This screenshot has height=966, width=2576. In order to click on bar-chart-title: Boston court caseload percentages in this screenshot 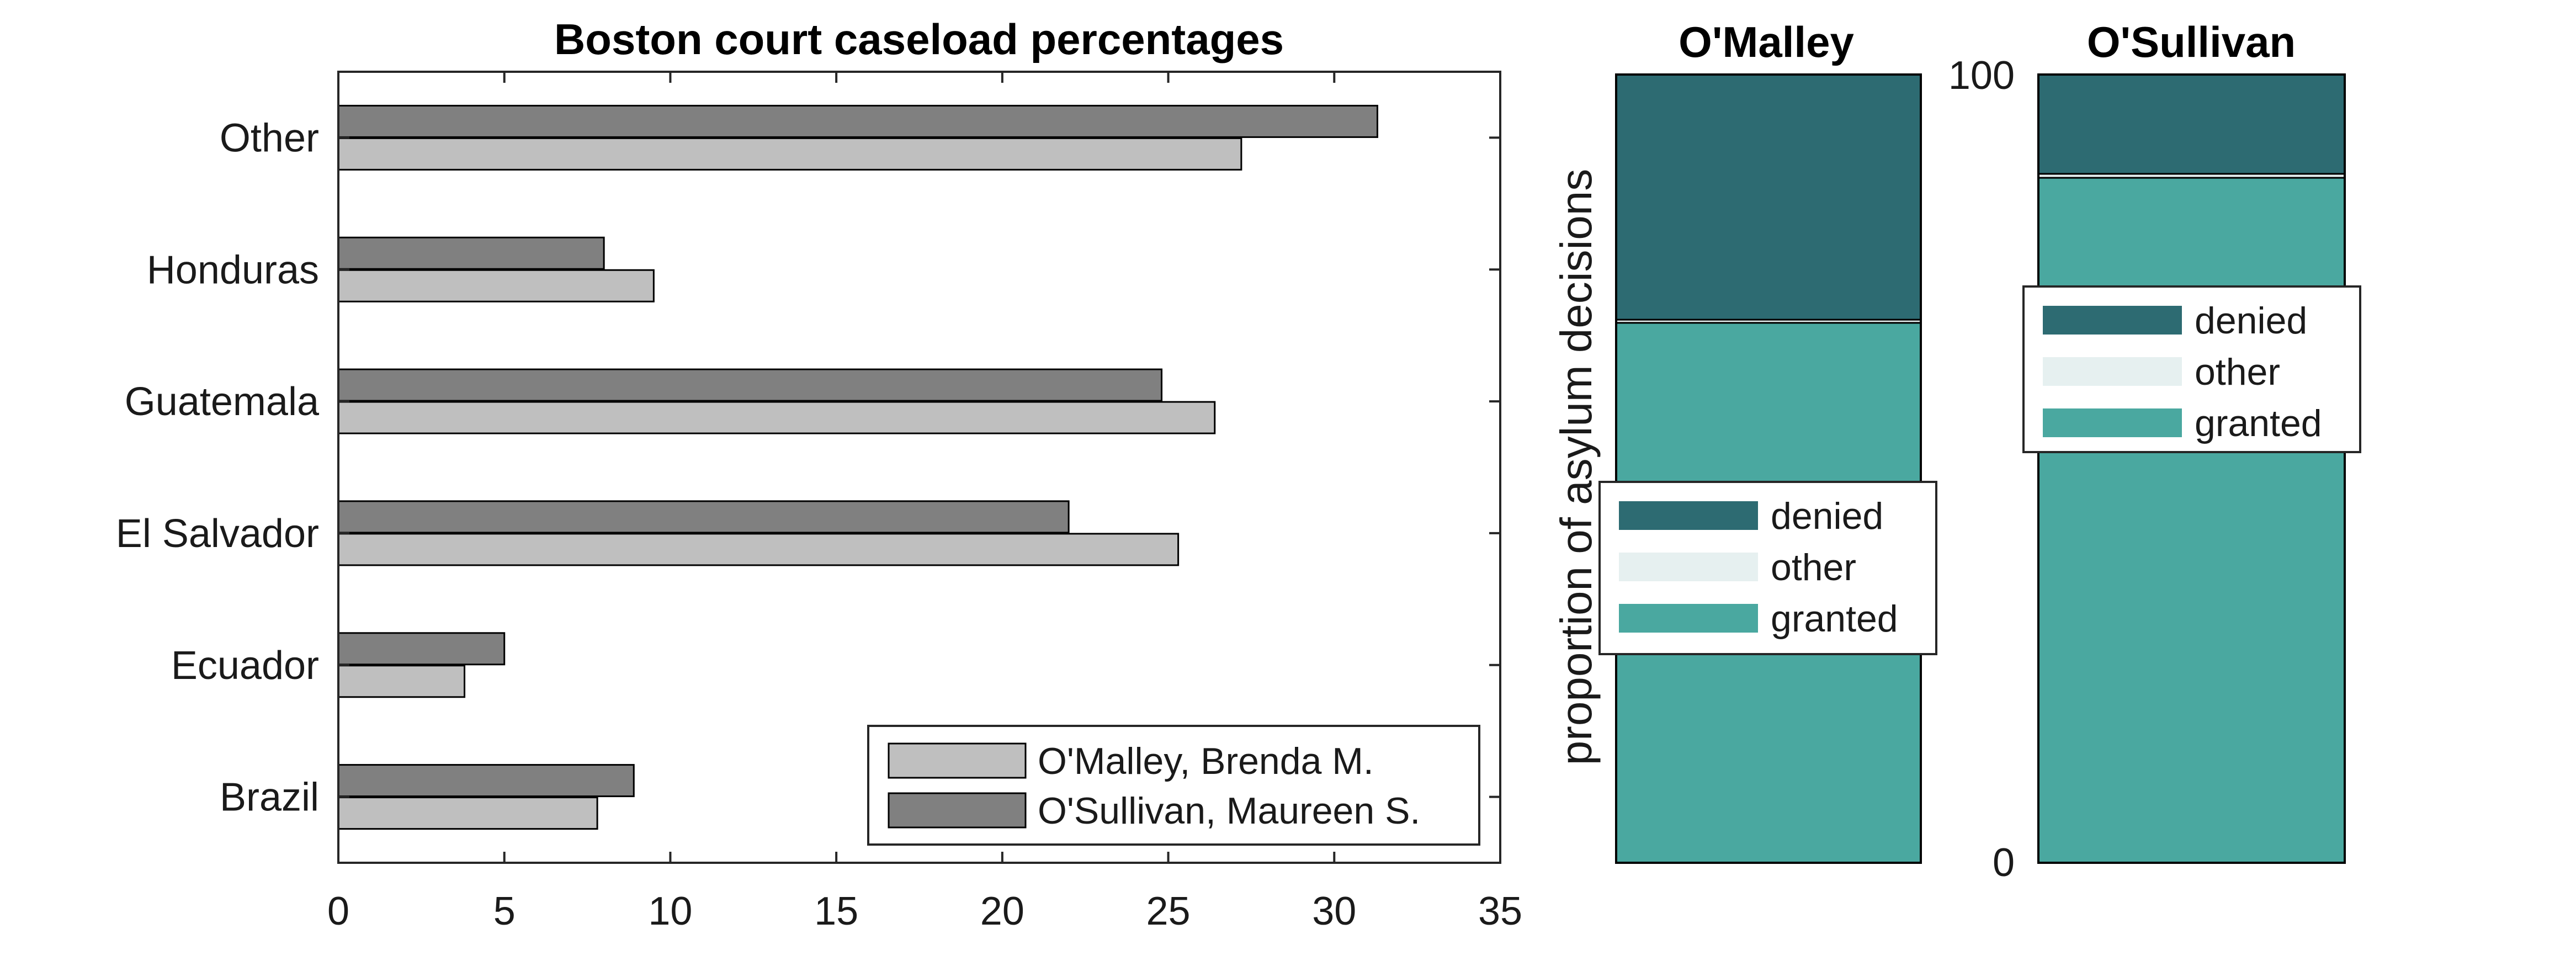, I will do `click(919, 39)`.